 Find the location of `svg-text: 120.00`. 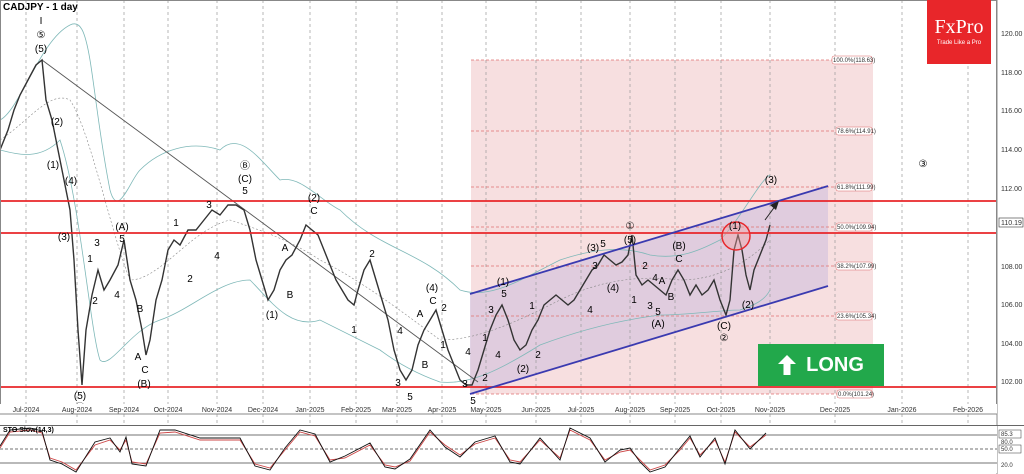

svg-text: 120.00 is located at coordinates (1012, 34).